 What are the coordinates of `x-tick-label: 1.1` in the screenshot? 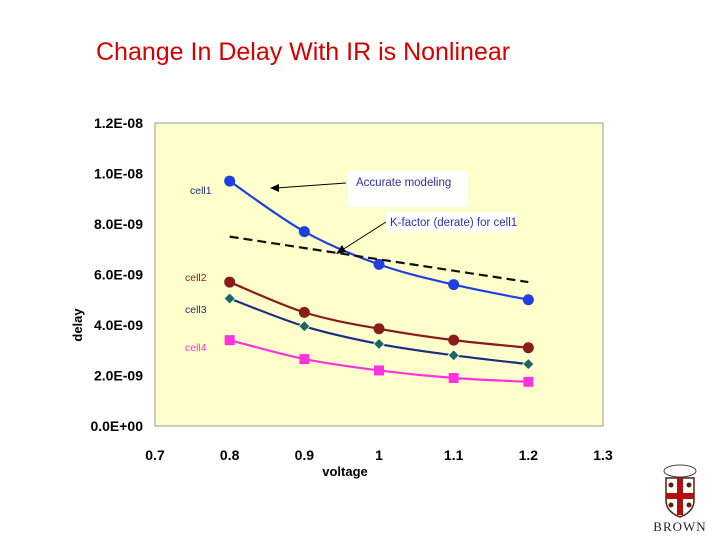 It's located at (454, 455).